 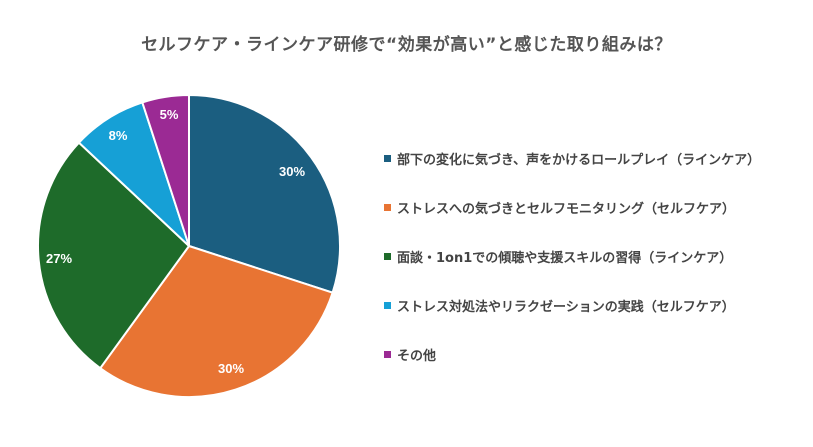 I want to click on slice-label-1: 30%, so click(x=292, y=171).